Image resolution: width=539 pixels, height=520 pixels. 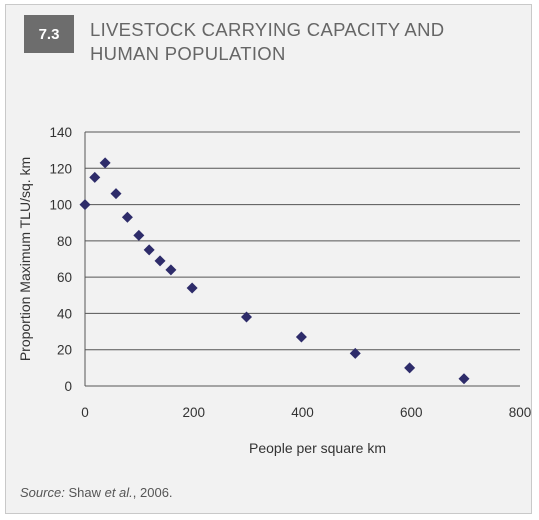 What do you see at coordinates (267, 29) in the screenshot?
I see `figure-title-line-1: LIVESTOCK CARRYING CAPACITY AND` at bounding box center [267, 29].